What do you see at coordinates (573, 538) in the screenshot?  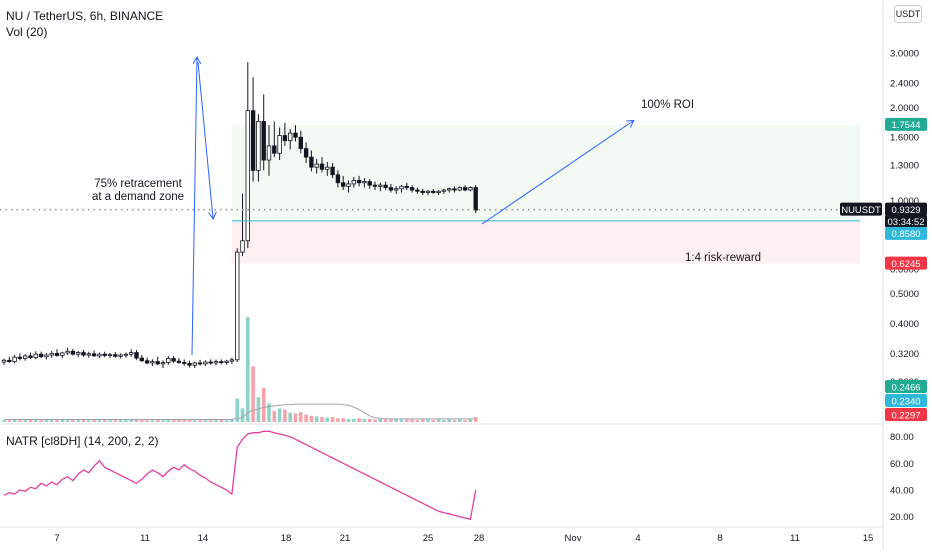 I see `time-tick-label: Nov` at bounding box center [573, 538].